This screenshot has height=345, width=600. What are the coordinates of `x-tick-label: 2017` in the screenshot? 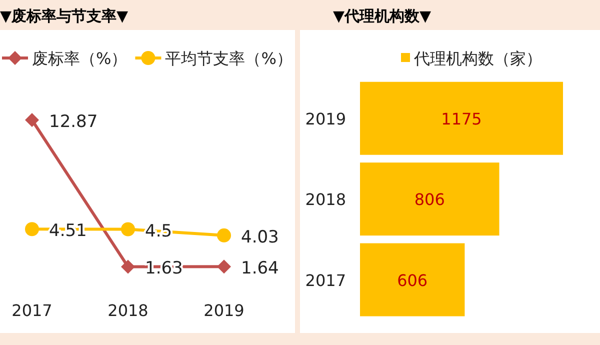 It's located at (32, 310).